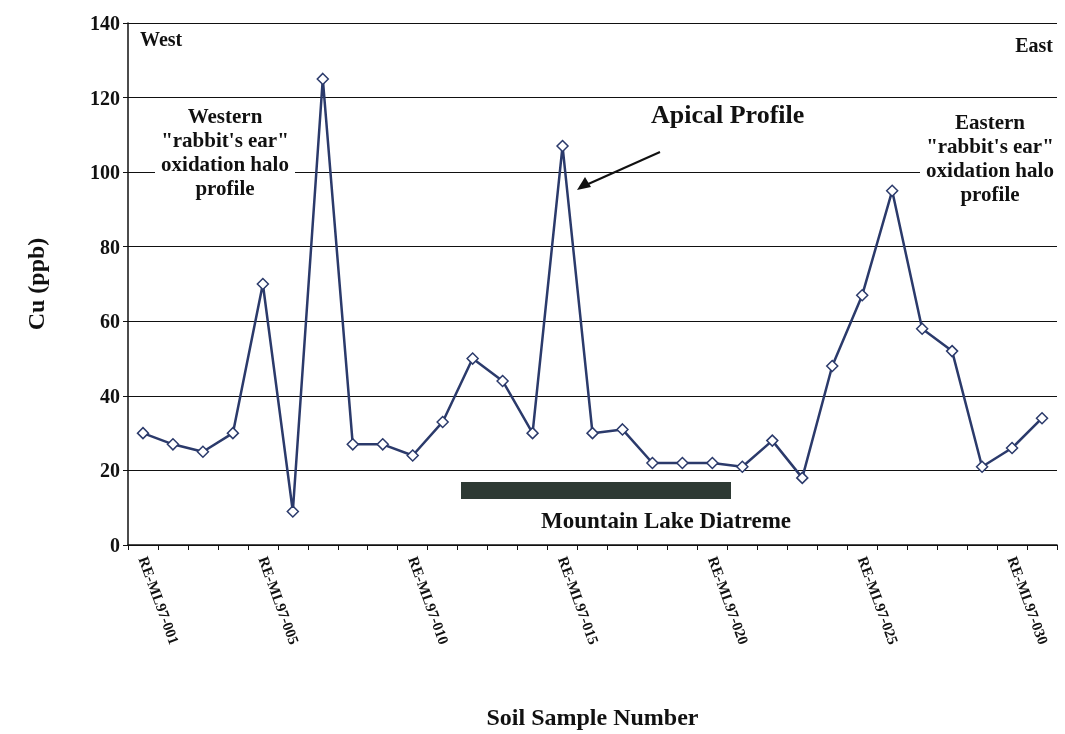  I want to click on annotation: Mountain Lake Diatreme, so click(666, 521).